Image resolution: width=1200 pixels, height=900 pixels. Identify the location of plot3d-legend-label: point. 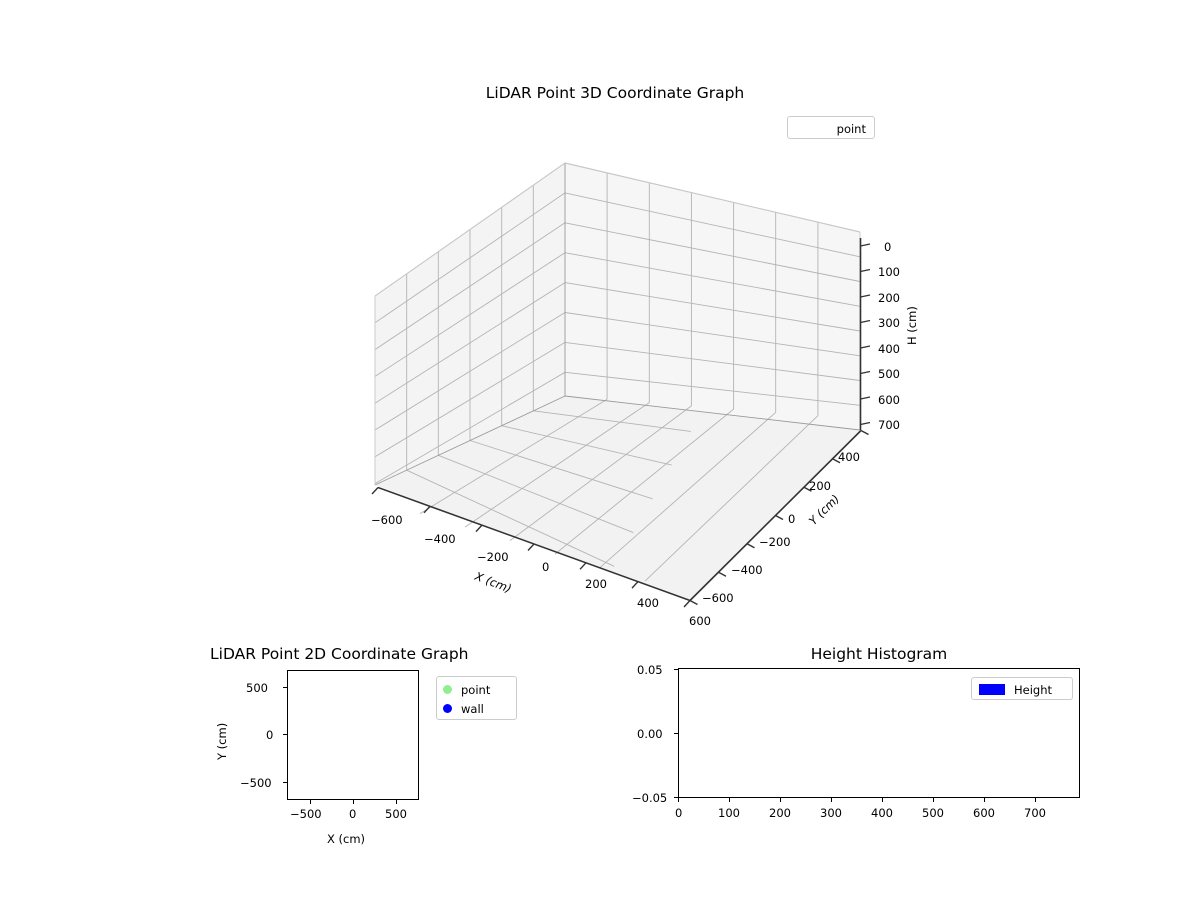
(851, 128).